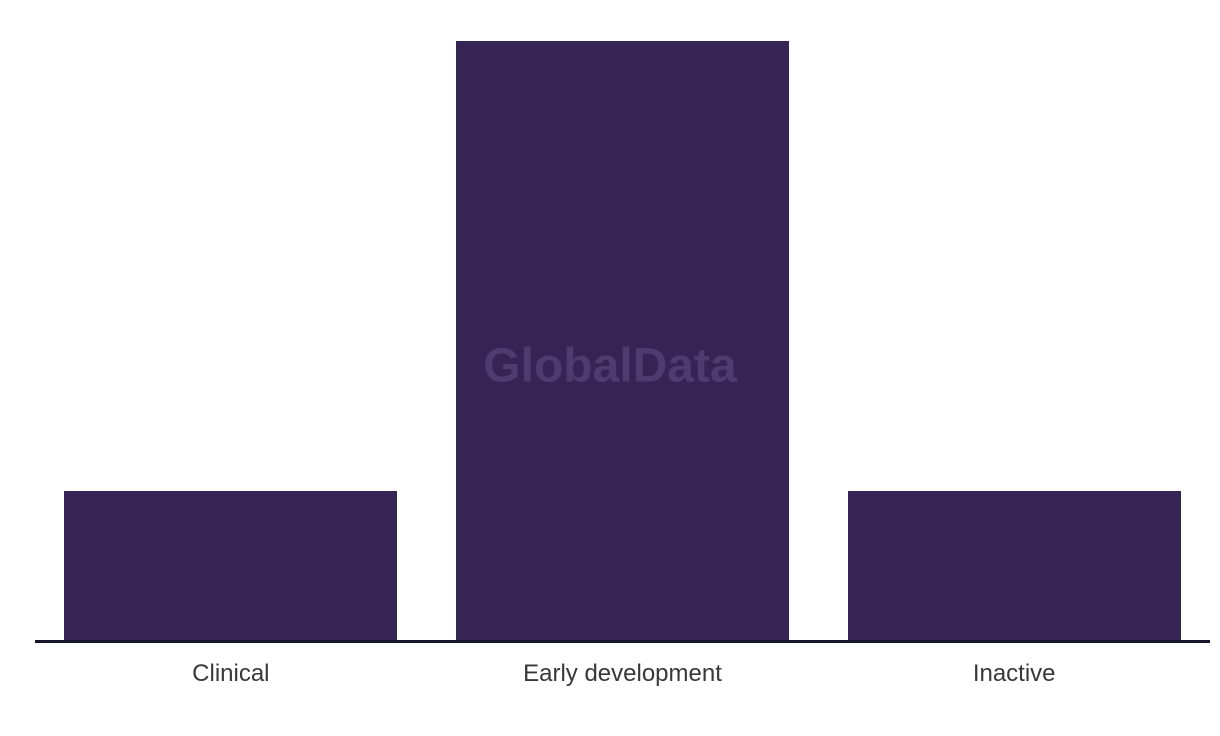  What do you see at coordinates (622, 641) in the screenshot?
I see `x-axis-line` at bounding box center [622, 641].